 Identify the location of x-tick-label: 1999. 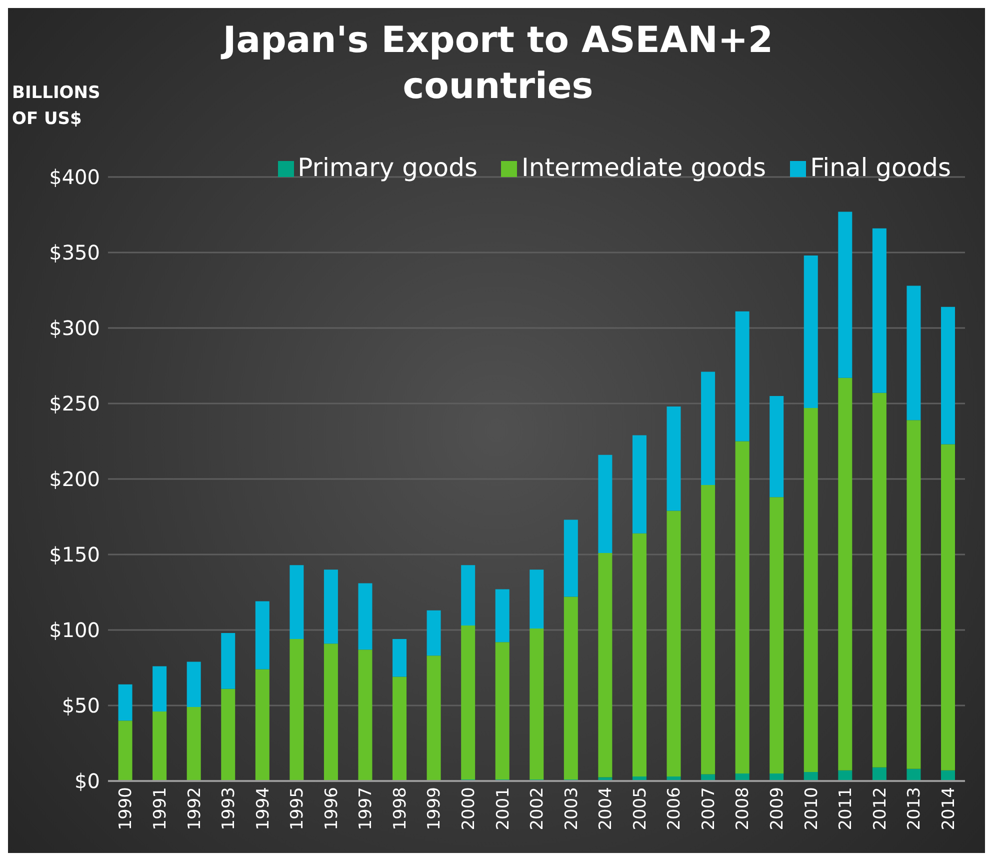
(434, 808).